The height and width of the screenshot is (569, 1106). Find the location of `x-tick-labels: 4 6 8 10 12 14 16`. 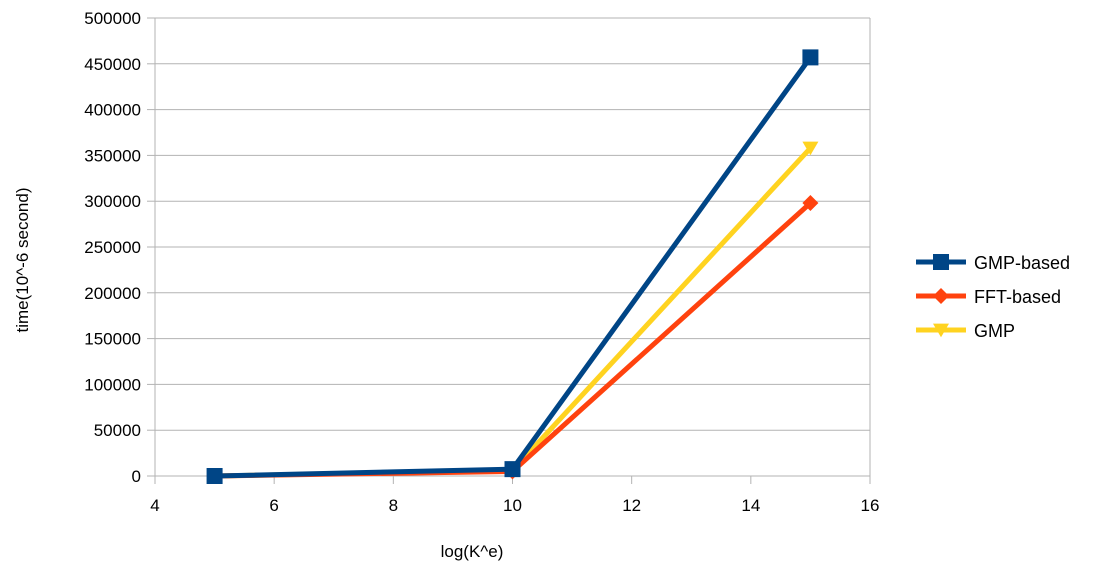

x-tick-labels: 4 6 8 10 12 14 16 is located at coordinates (514, 505).